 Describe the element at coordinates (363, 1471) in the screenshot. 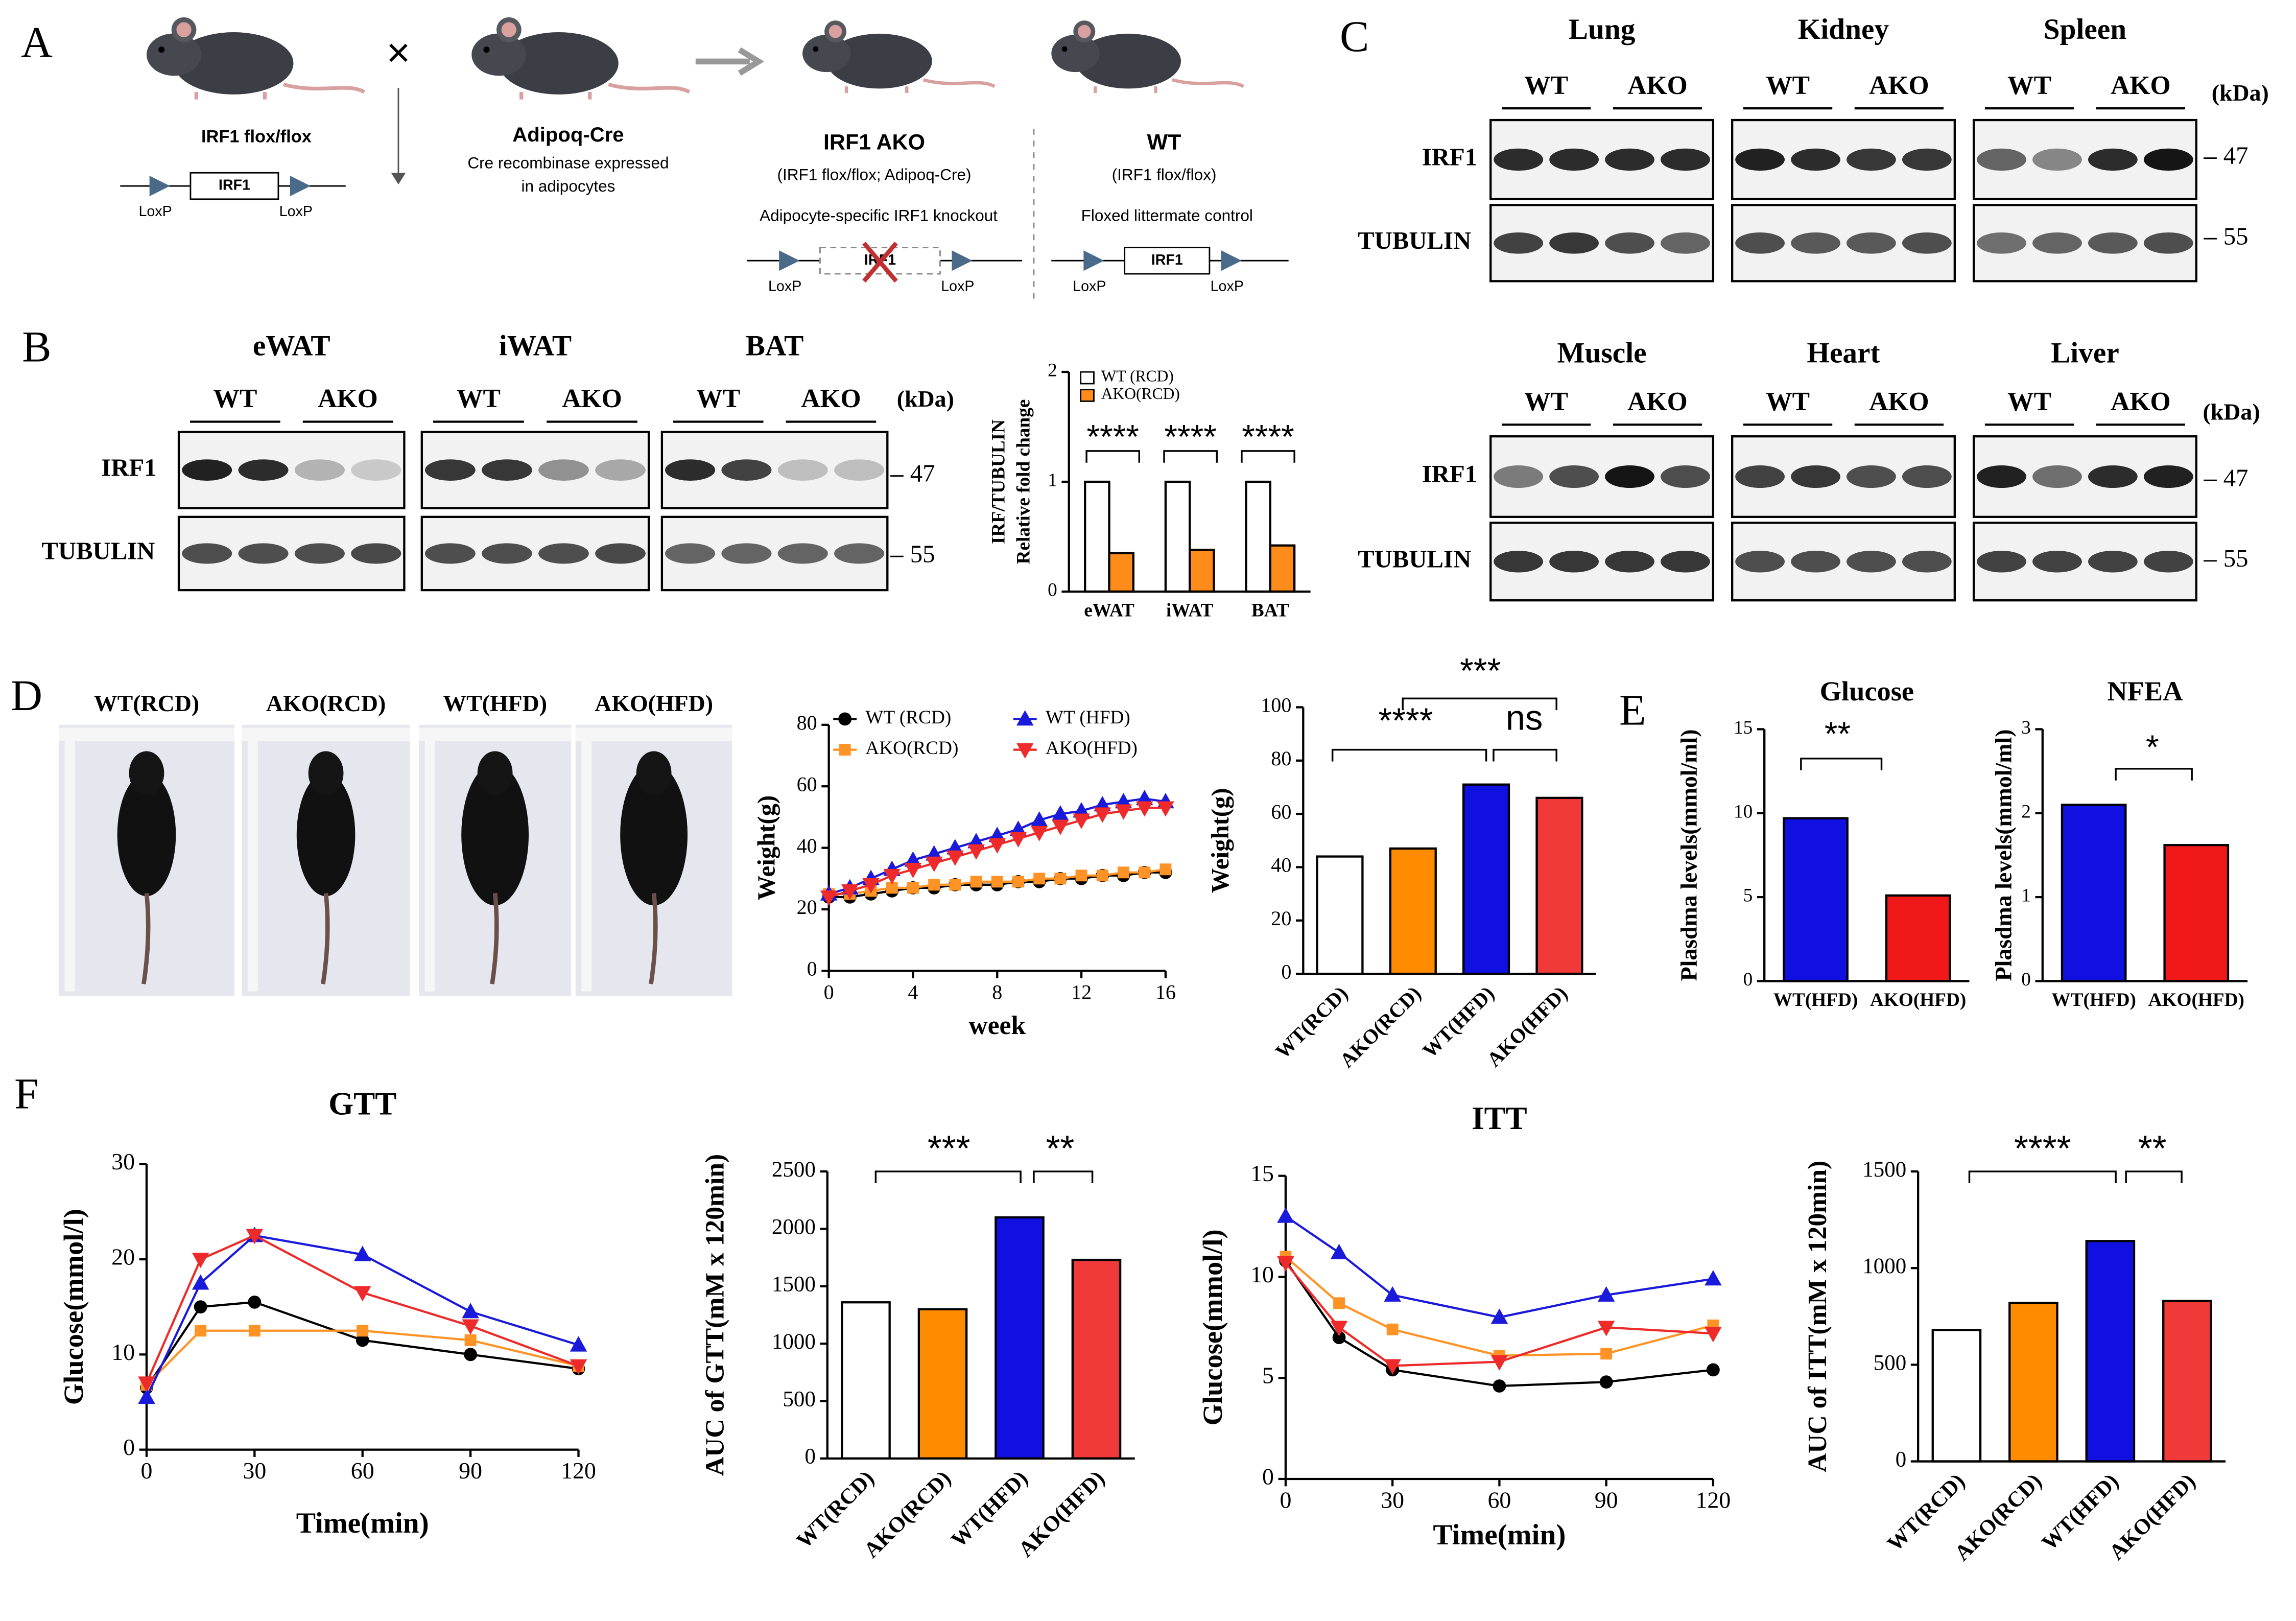

I see `x-tick-label: 60` at that location.